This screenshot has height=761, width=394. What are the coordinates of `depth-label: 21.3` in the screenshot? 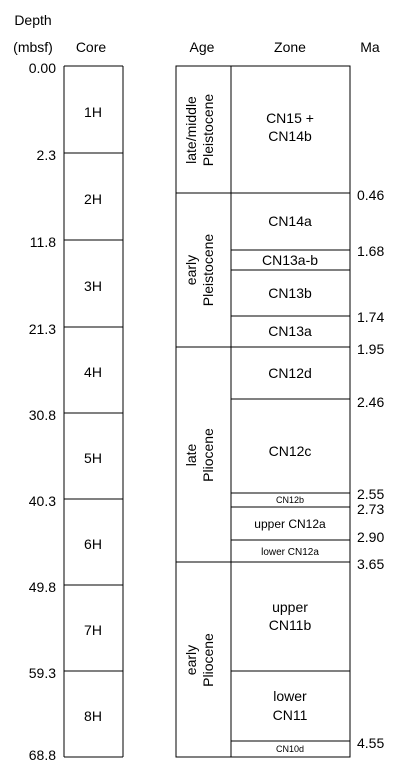 It's located at (42, 329).